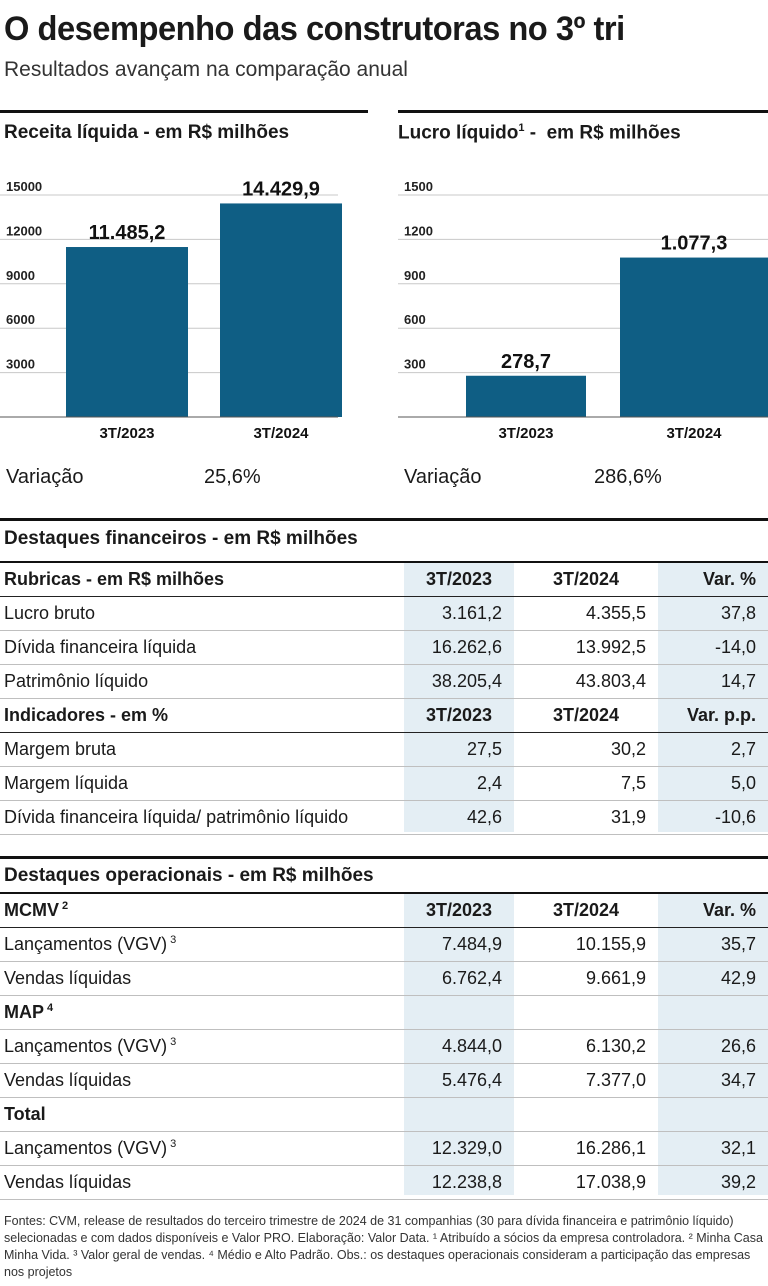 This screenshot has width=768, height=1286. I want to click on financial-title: Destaques financeiros - em R$ milhões, so click(181, 538).